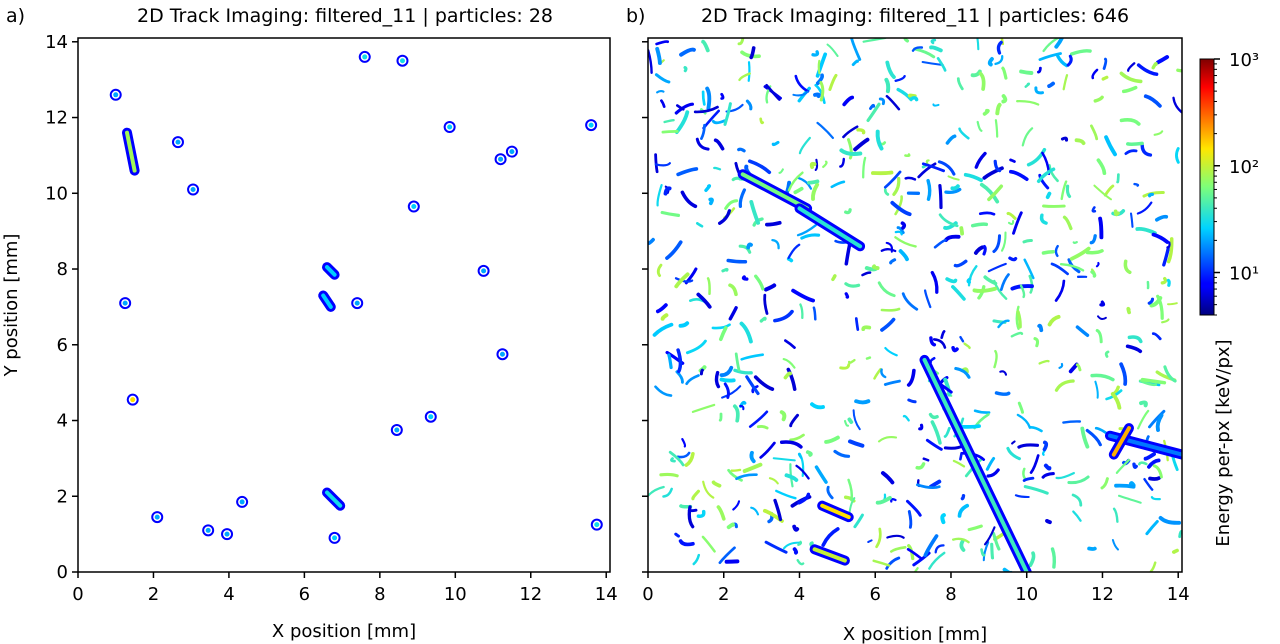  What do you see at coordinates (455, 594) in the screenshot?
I see `x-tick-label: 10` at bounding box center [455, 594].